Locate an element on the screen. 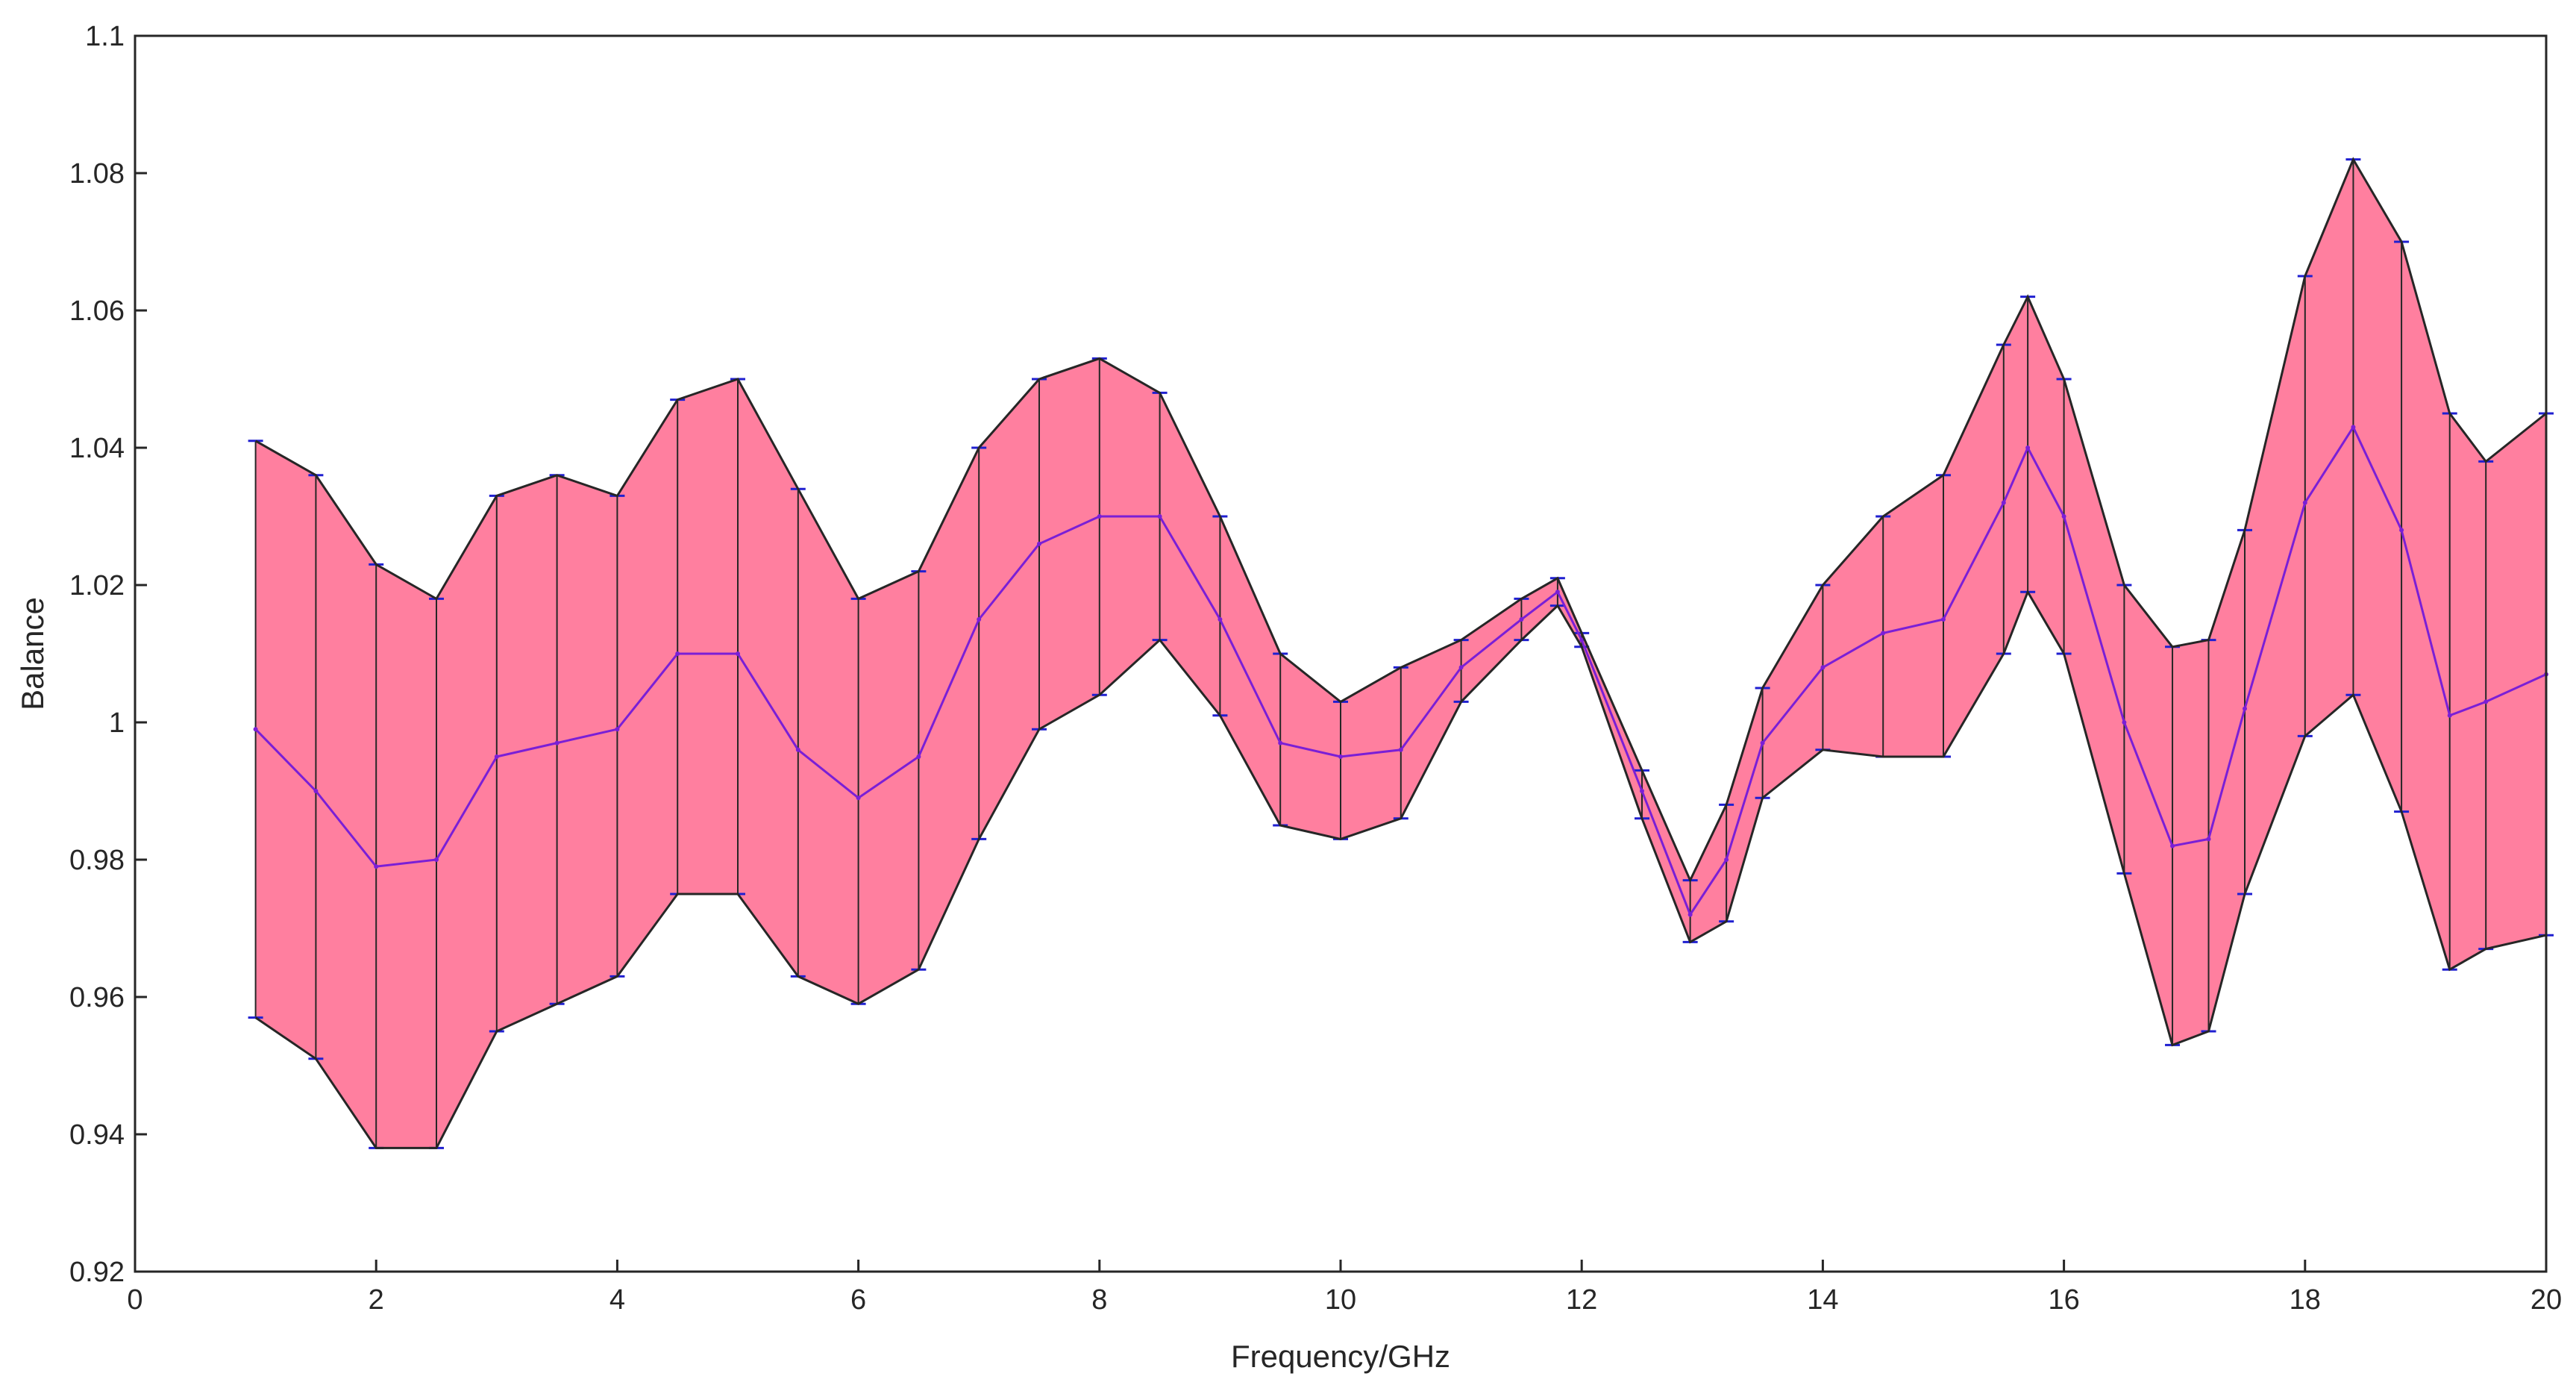 The width and height of the screenshot is (2576, 1391). x-tick-label: 10 is located at coordinates (1340, 1300).